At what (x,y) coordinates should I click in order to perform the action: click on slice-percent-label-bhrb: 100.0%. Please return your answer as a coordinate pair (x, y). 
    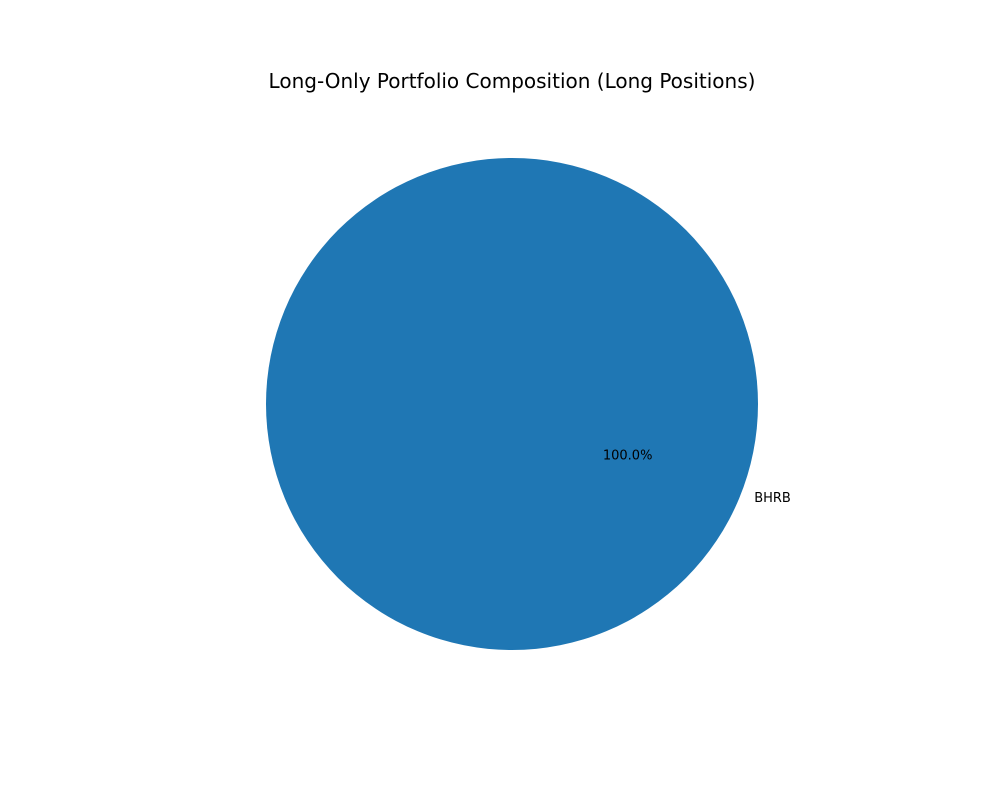
    Looking at the image, I should click on (628, 456).